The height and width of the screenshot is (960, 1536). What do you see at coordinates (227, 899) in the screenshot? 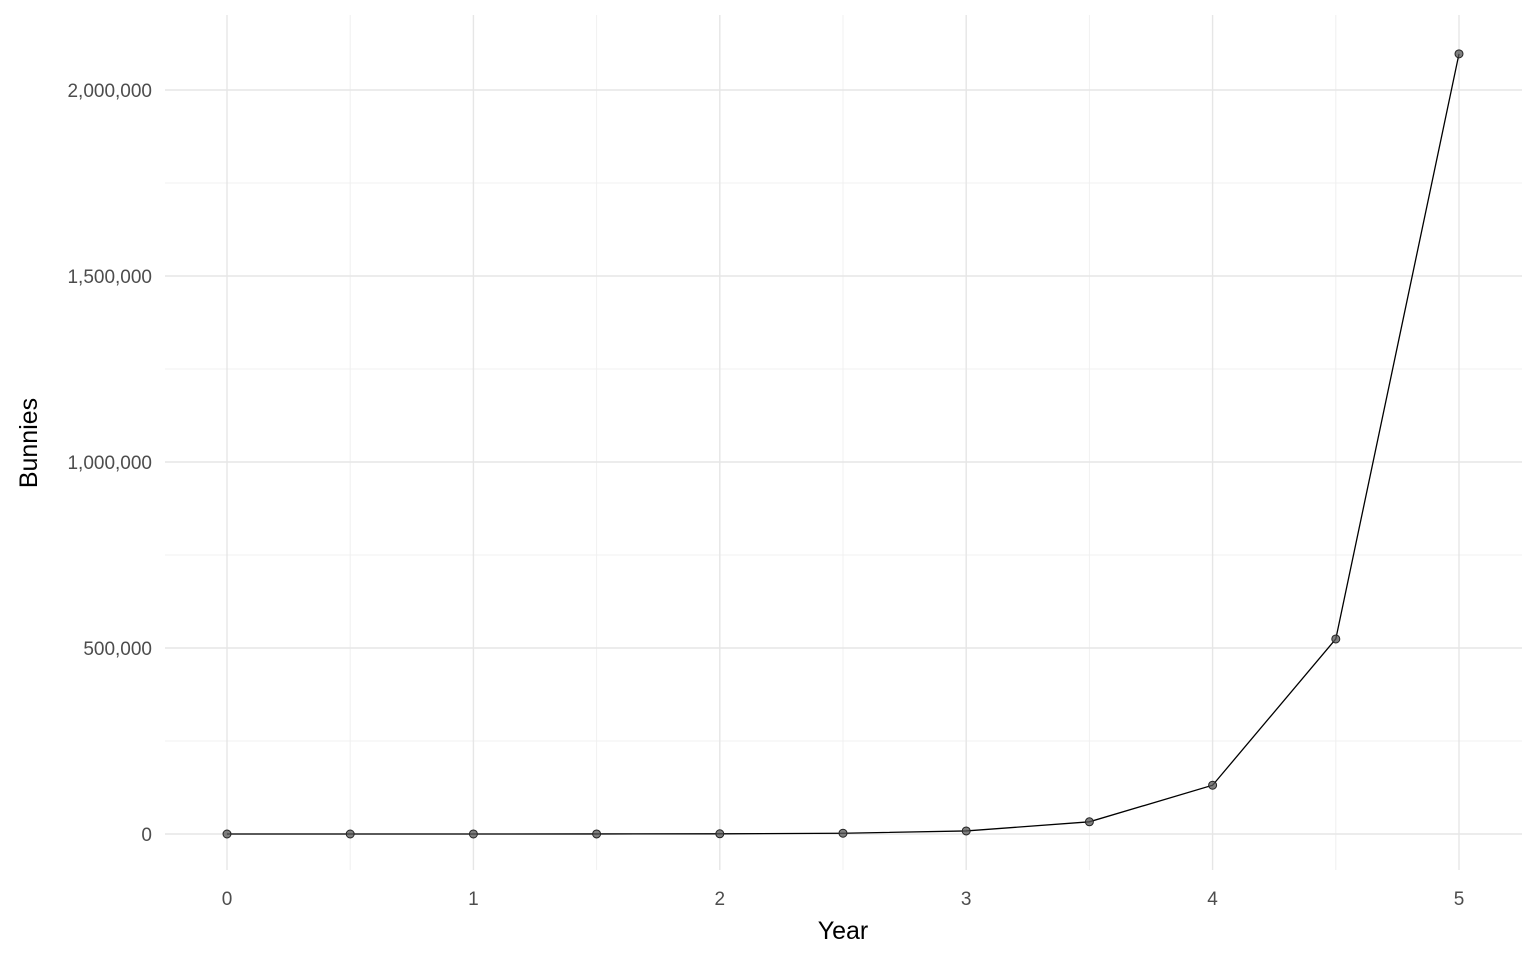
I see `x-tick-label: 0` at bounding box center [227, 899].